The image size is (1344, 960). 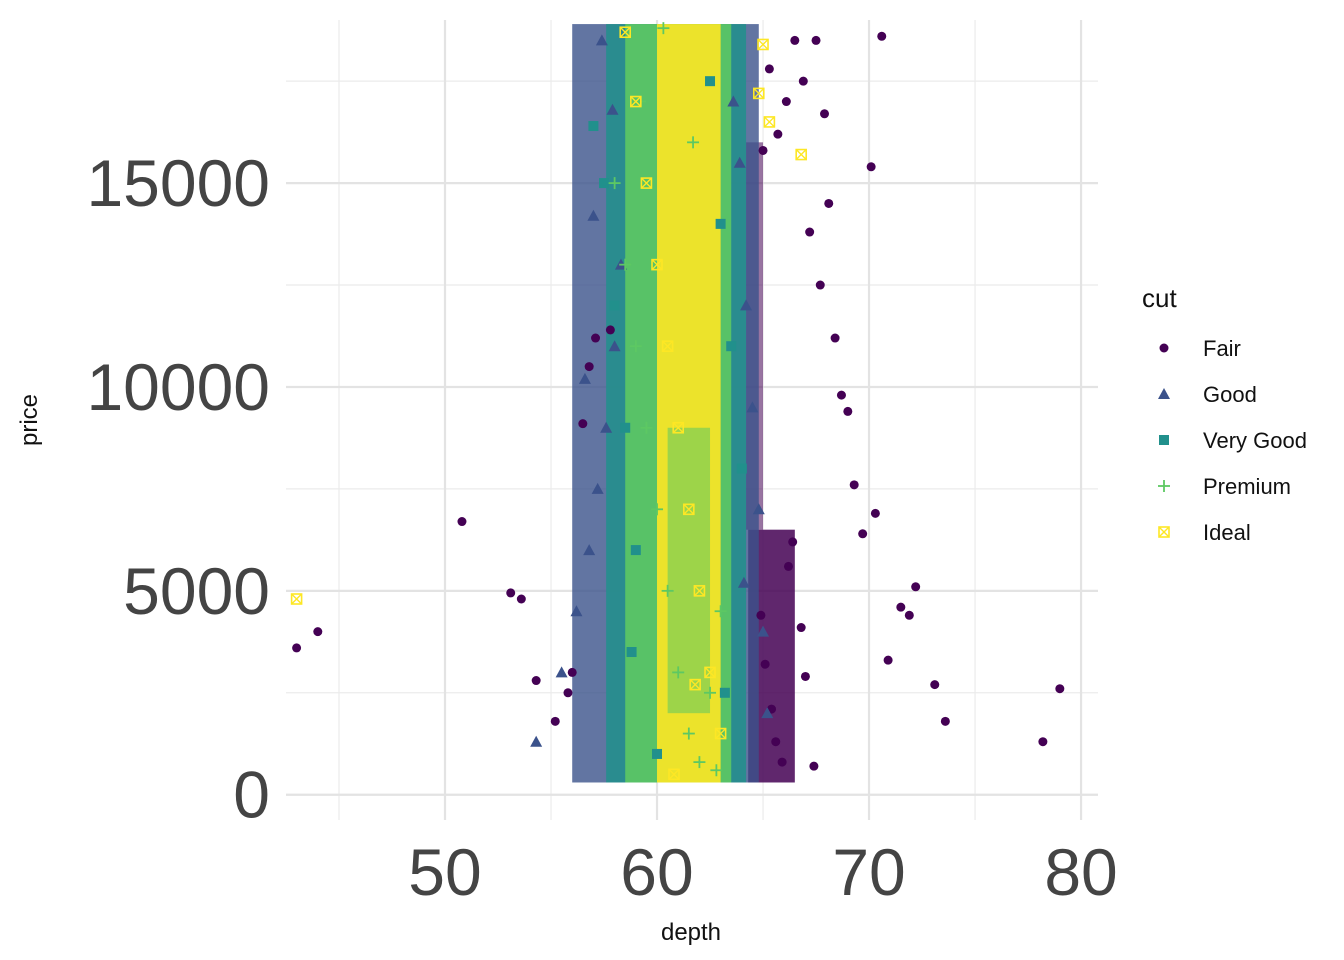 What do you see at coordinates (1164, 393) in the screenshot?
I see `legend-key-good` at bounding box center [1164, 393].